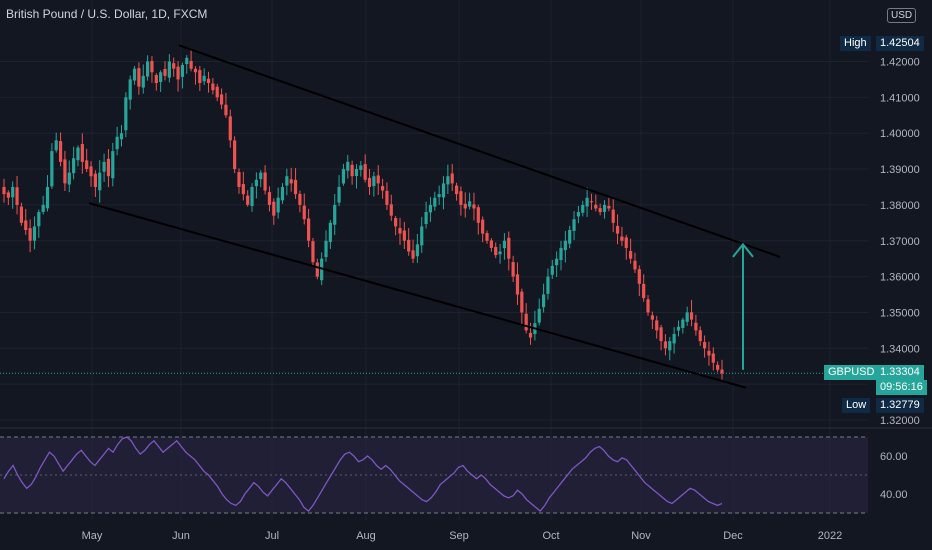 Image resolution: width=932 pixels, height=550 pixels. What do you see at coordinates (900, 242) in the screenshot?
I see `price-tick-label: 1.37000` at bounding box center [900, 242].